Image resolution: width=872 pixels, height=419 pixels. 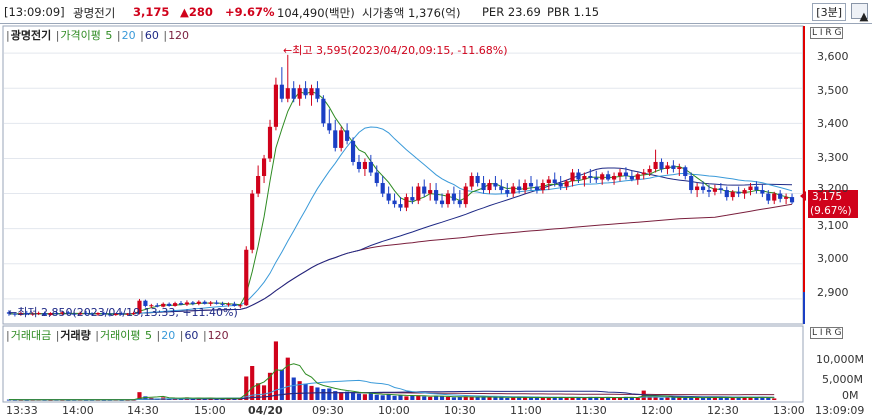 What do you see at coordinates (218, 335) in the screenshot?
I see `legend-vol-ma120: 120` at bounding box center [218, 335].